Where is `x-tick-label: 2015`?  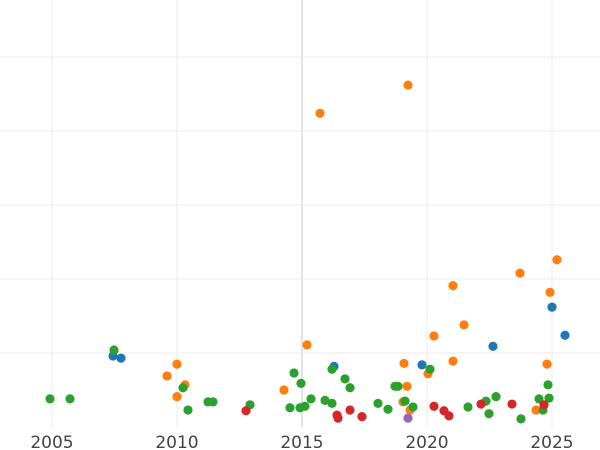 x-tick-label: 2015 is located at coordinates (301, 441).